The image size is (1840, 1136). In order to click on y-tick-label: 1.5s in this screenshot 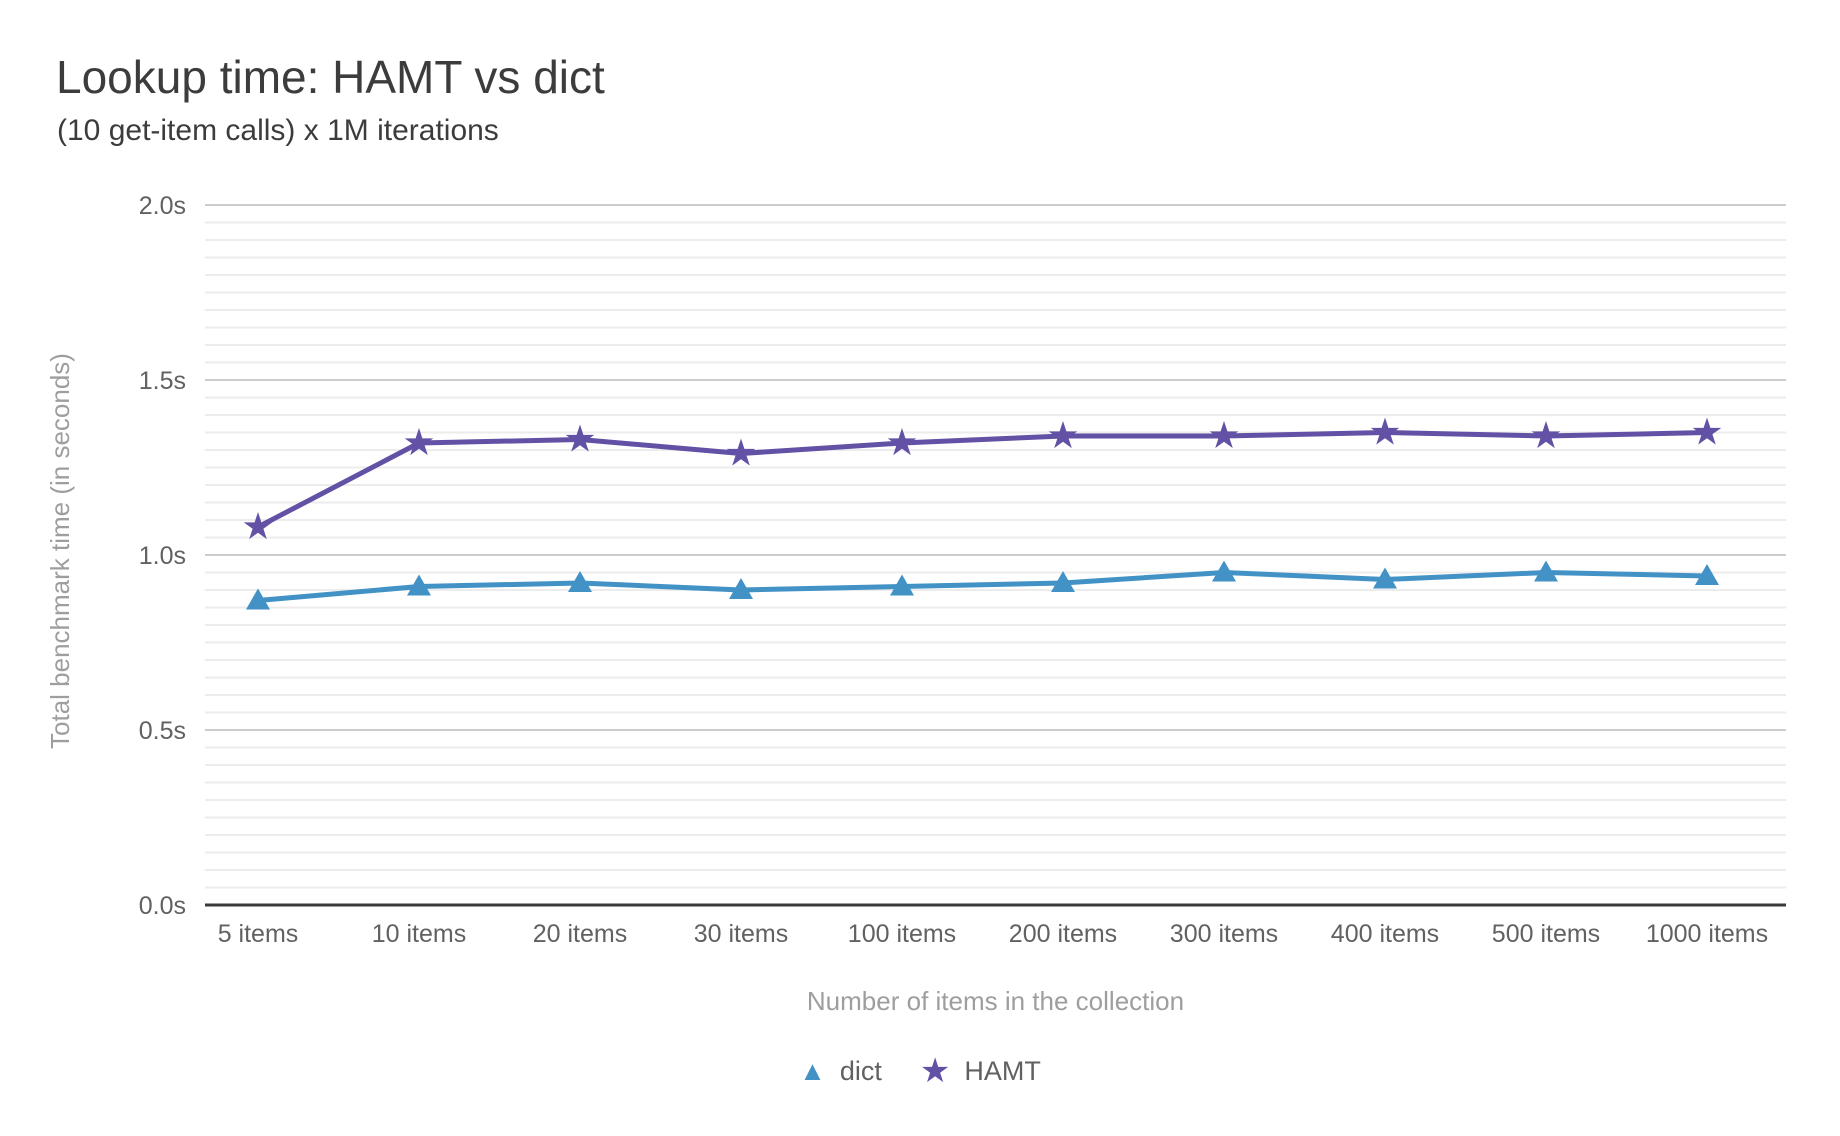, I will do `click(162, 381)`.